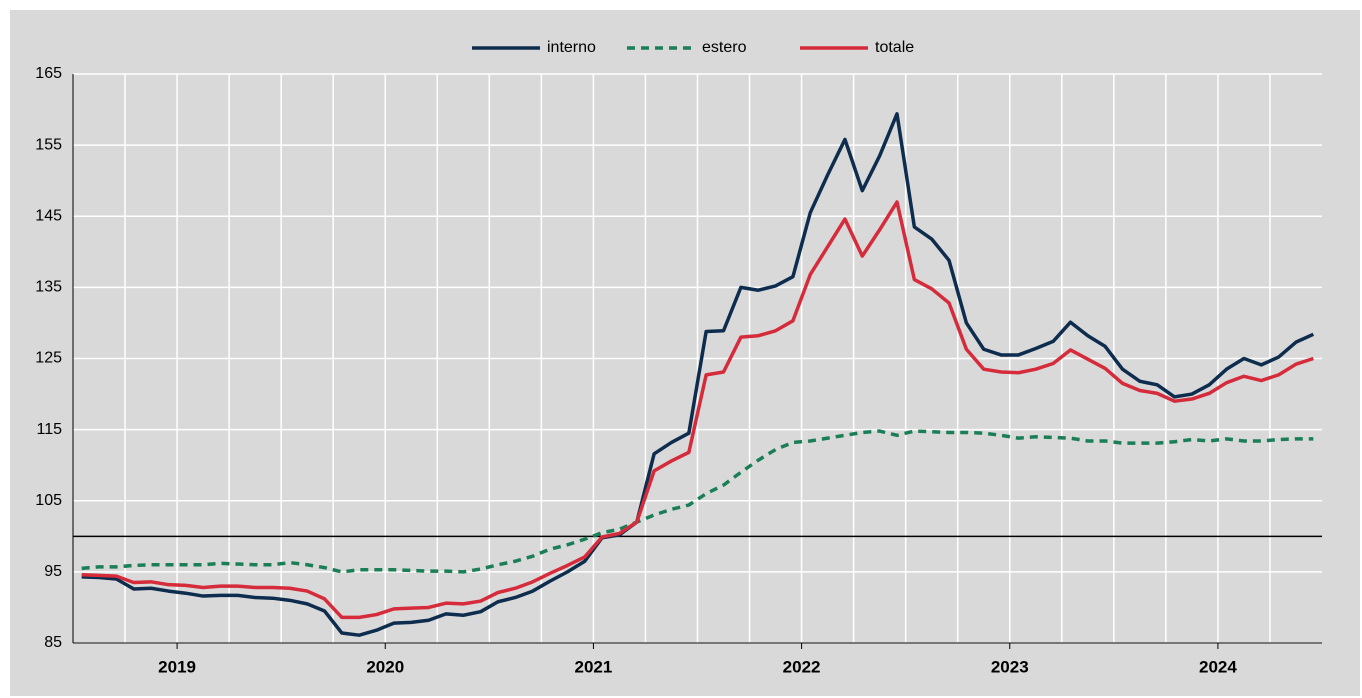 The image size is (1362, 698). I want to click on legend-label: estero, so click(724, 47).